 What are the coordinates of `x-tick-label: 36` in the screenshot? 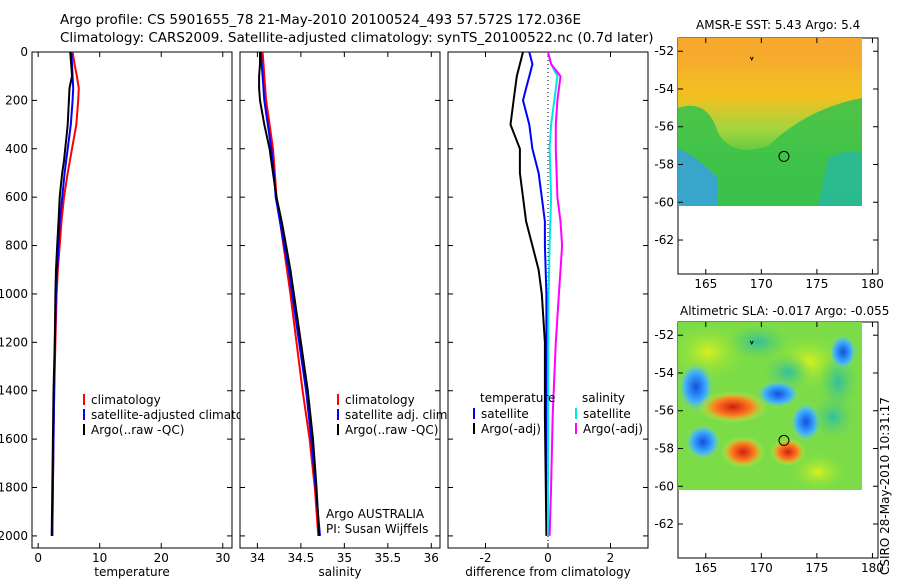 It's located at (431, 558).